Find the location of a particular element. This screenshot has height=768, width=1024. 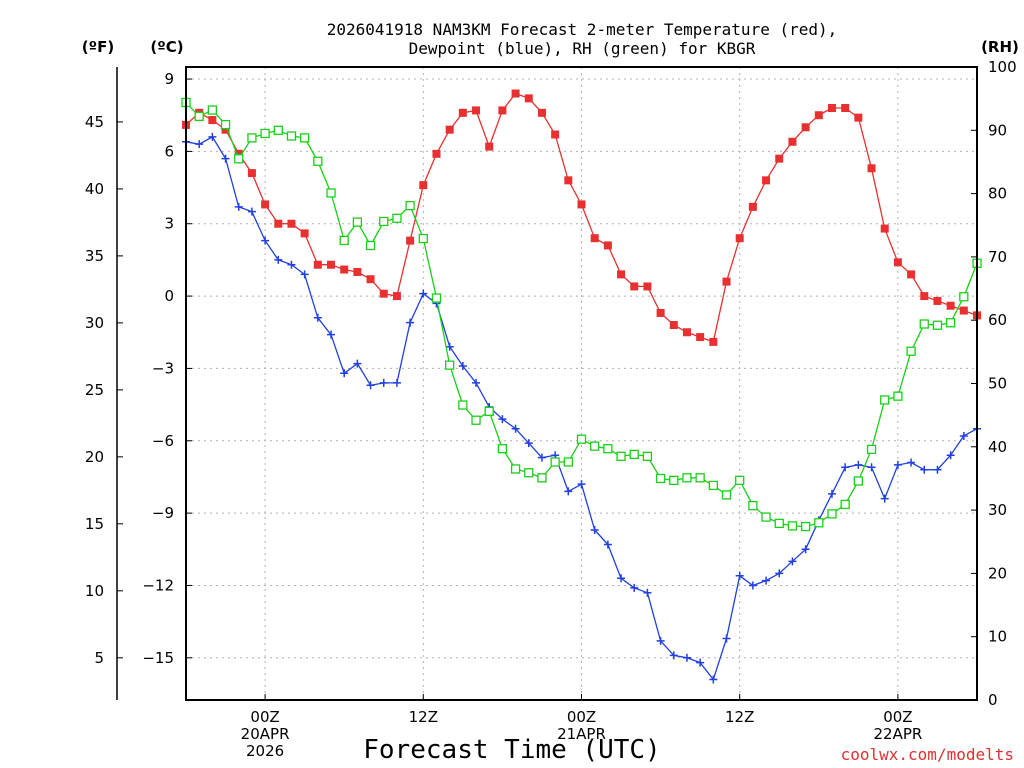

fahrenheit-tick-label: 5 is located at coordinates (99, 658).